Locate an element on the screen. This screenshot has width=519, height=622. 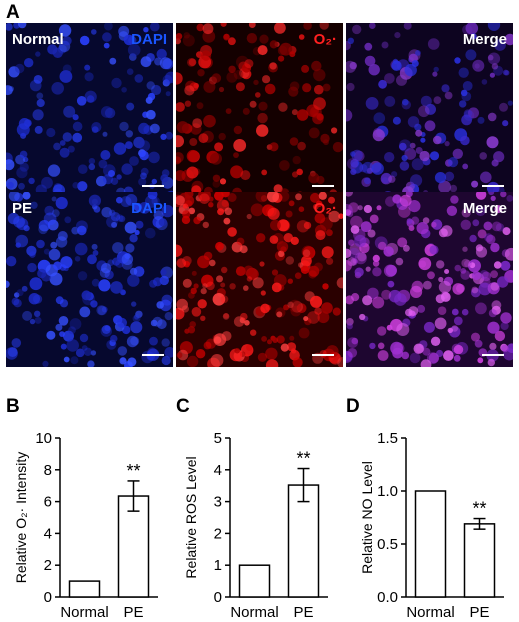
normal-dapi-image: Normal DAPI is located at coordinates (89, 110).